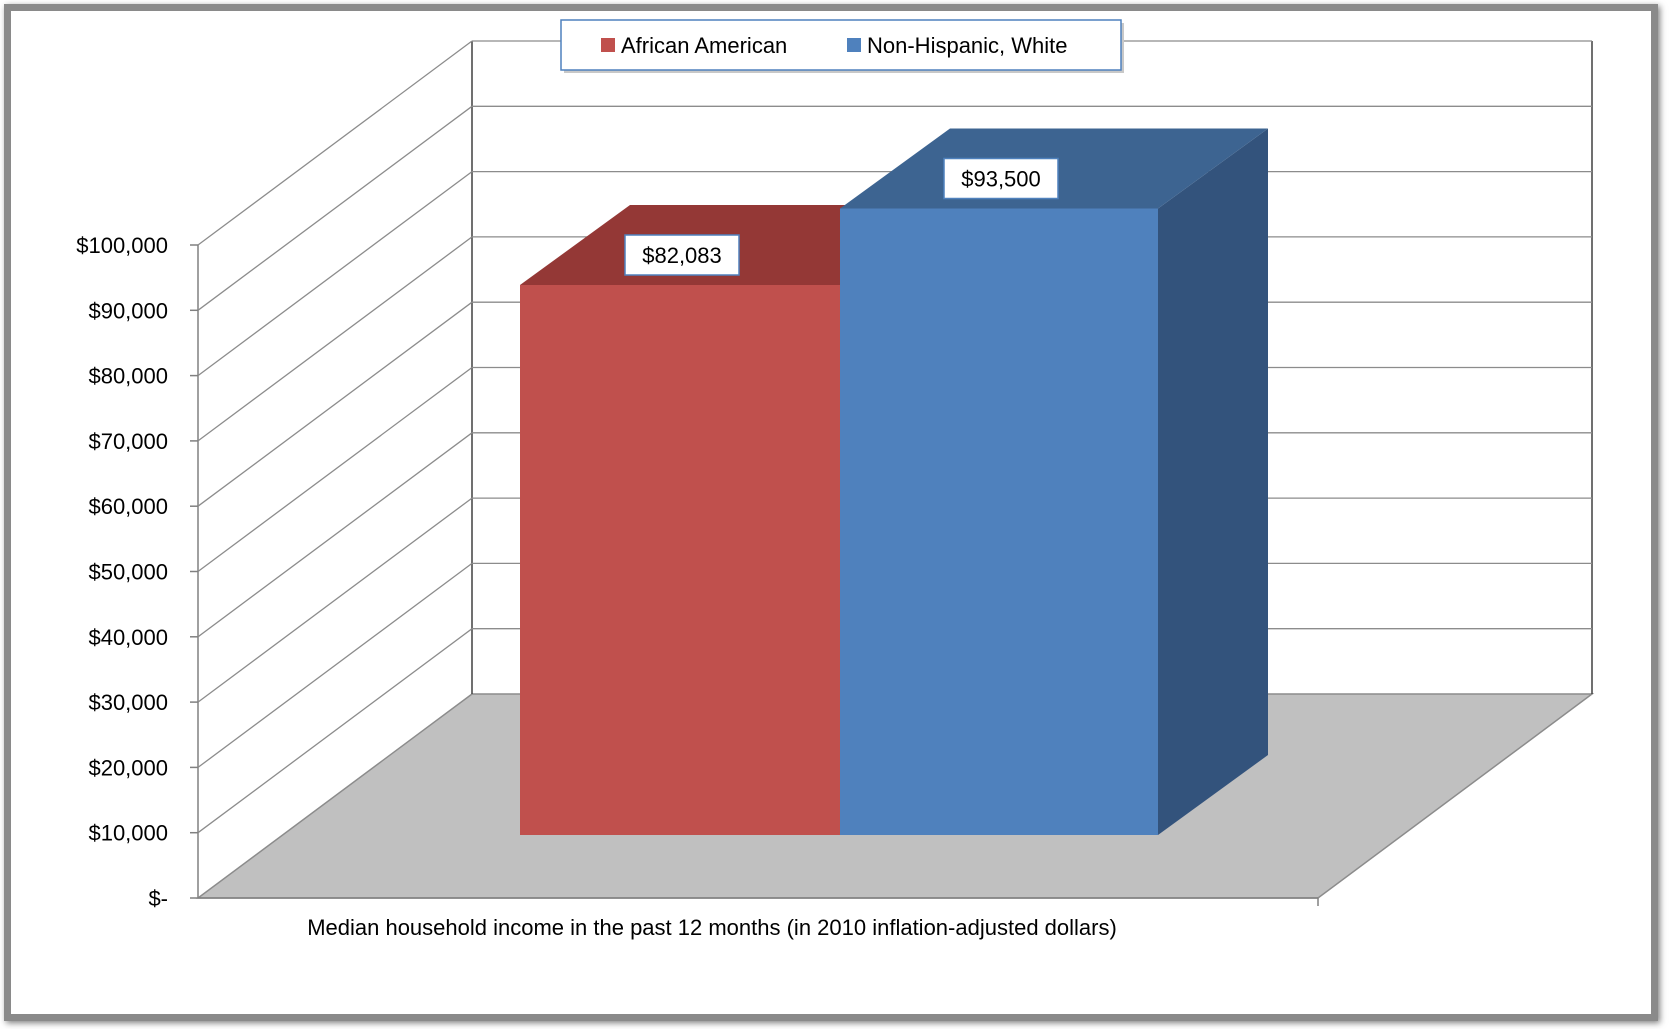 The image size is (1670, 1029). What do you see at coordinates (128, 310) in the screenshot?
I see `y-tick-label: $90,000` at bounding box center [128, 310].